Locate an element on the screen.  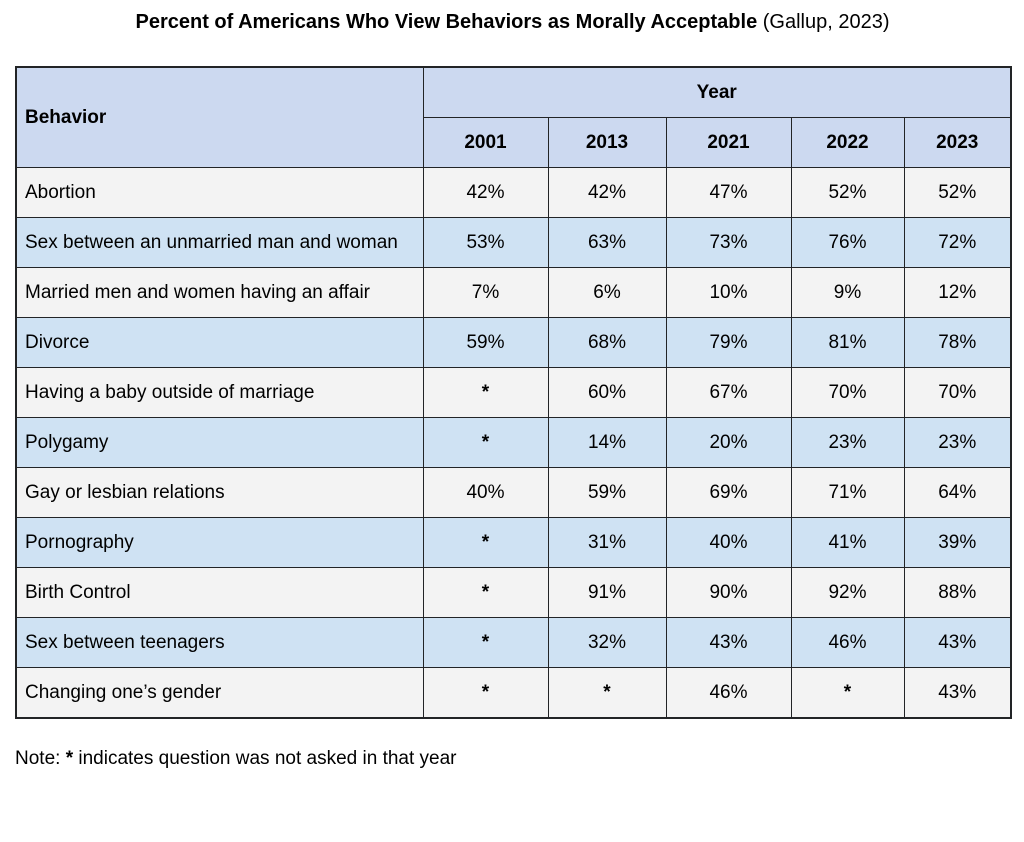
value-cell: 47% is located at coordinates (728, 192).